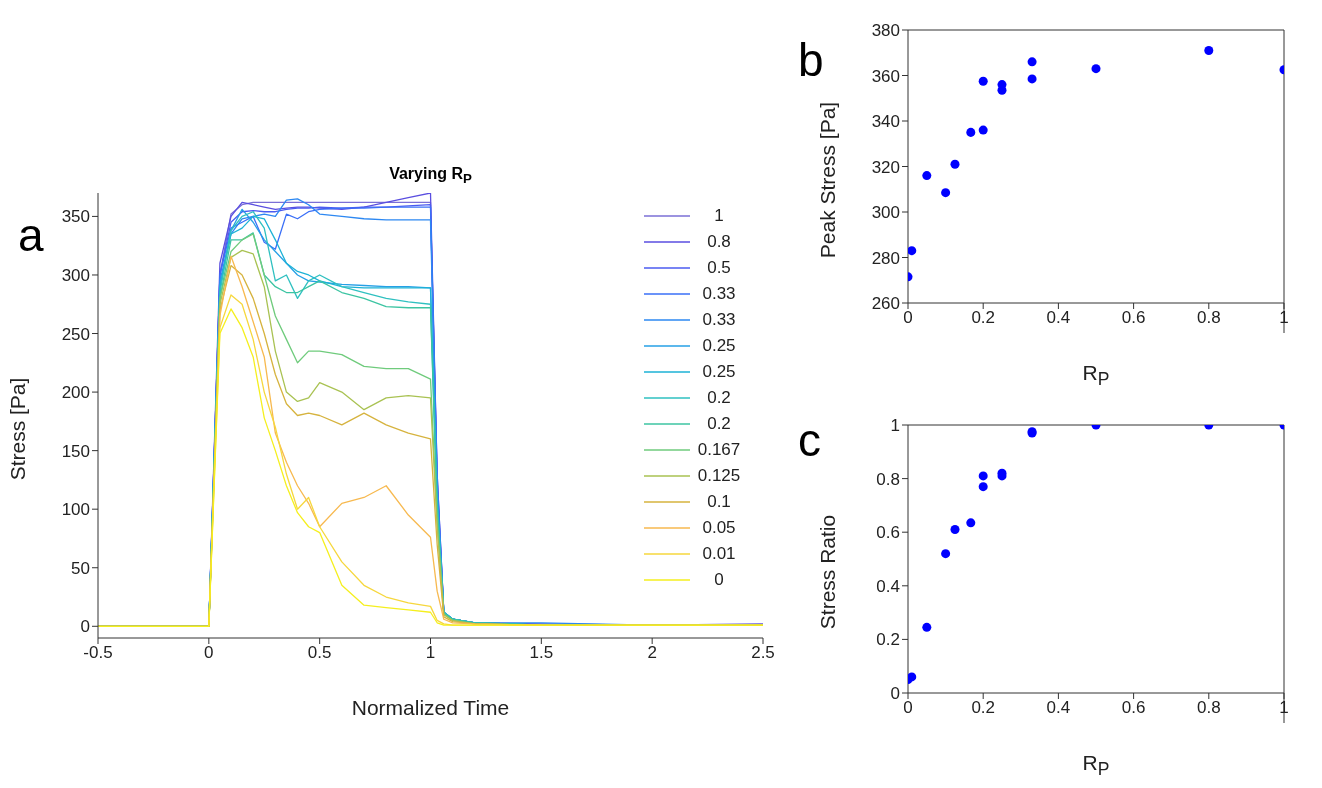 The image size is (1322, 788). What do you see at coordinates (719, 268) in the screenshot?
I see `legend-label: 0.5` at bounding box center [719, 268].